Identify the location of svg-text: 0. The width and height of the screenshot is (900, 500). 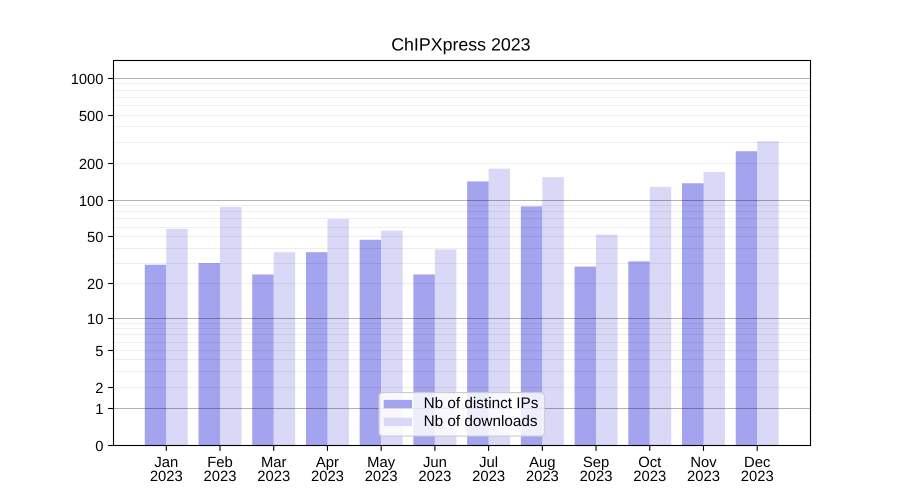
(99, 447).